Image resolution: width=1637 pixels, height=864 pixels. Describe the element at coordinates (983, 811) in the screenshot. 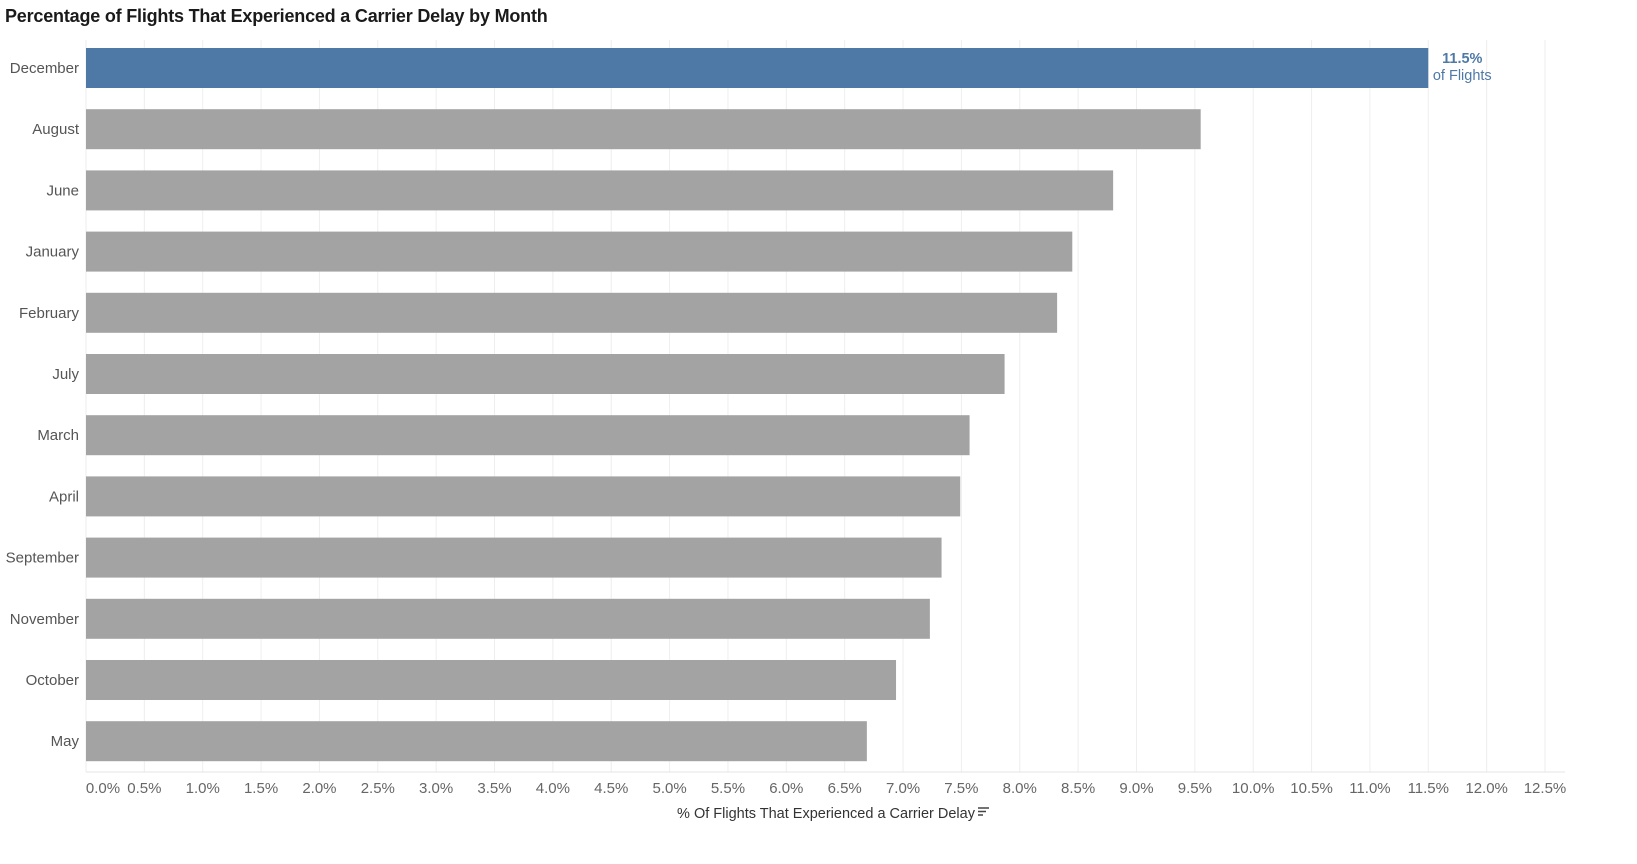

I see `sort-icon` at that location.